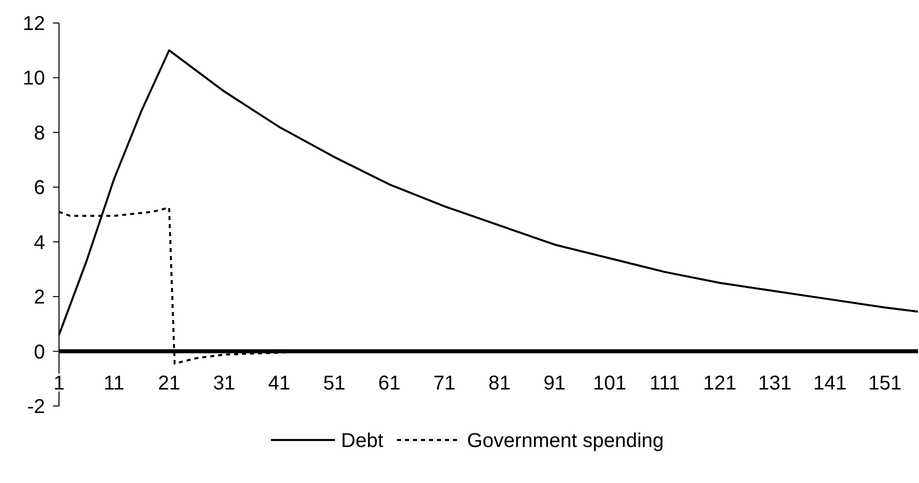 The width and height of the screenshot is (919, 483). I want to click on x-tick-label: 31, so click(224, 383).